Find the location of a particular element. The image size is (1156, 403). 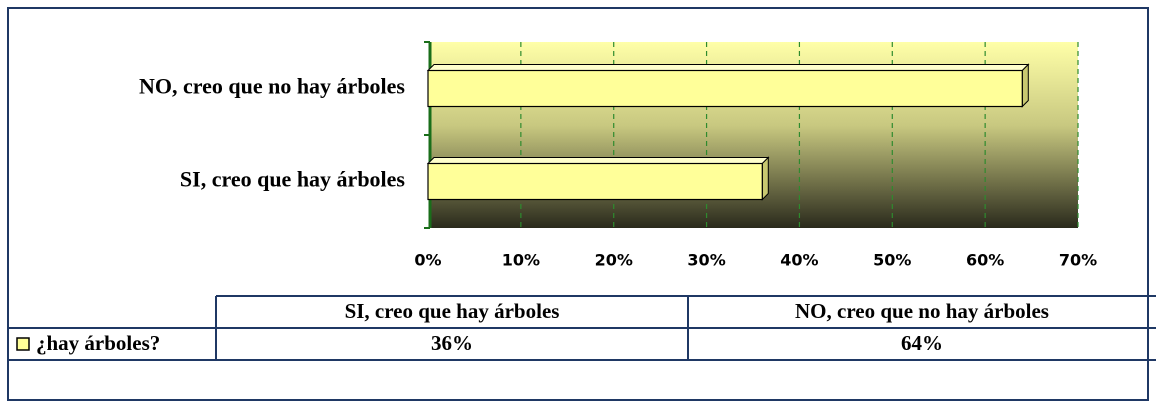

table-header: SI, creo que hay árboles is located at coordinates (452, 311).